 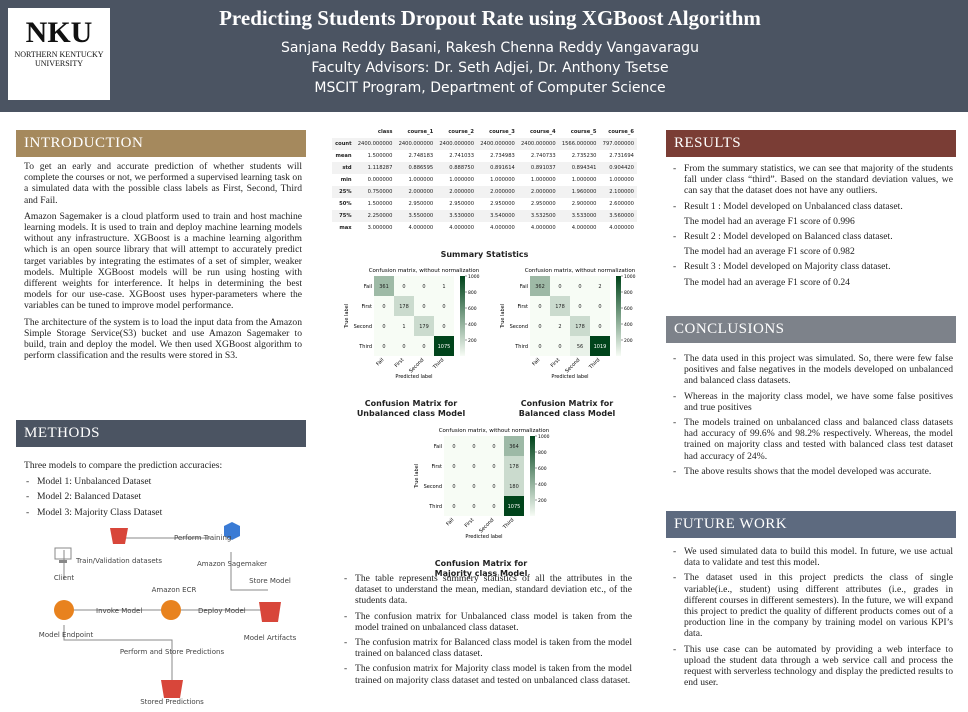 What do you see at coordinates (503, 316) in the screenshot?
I see `y-axis-label: True label` at bounding box center [503, 316].